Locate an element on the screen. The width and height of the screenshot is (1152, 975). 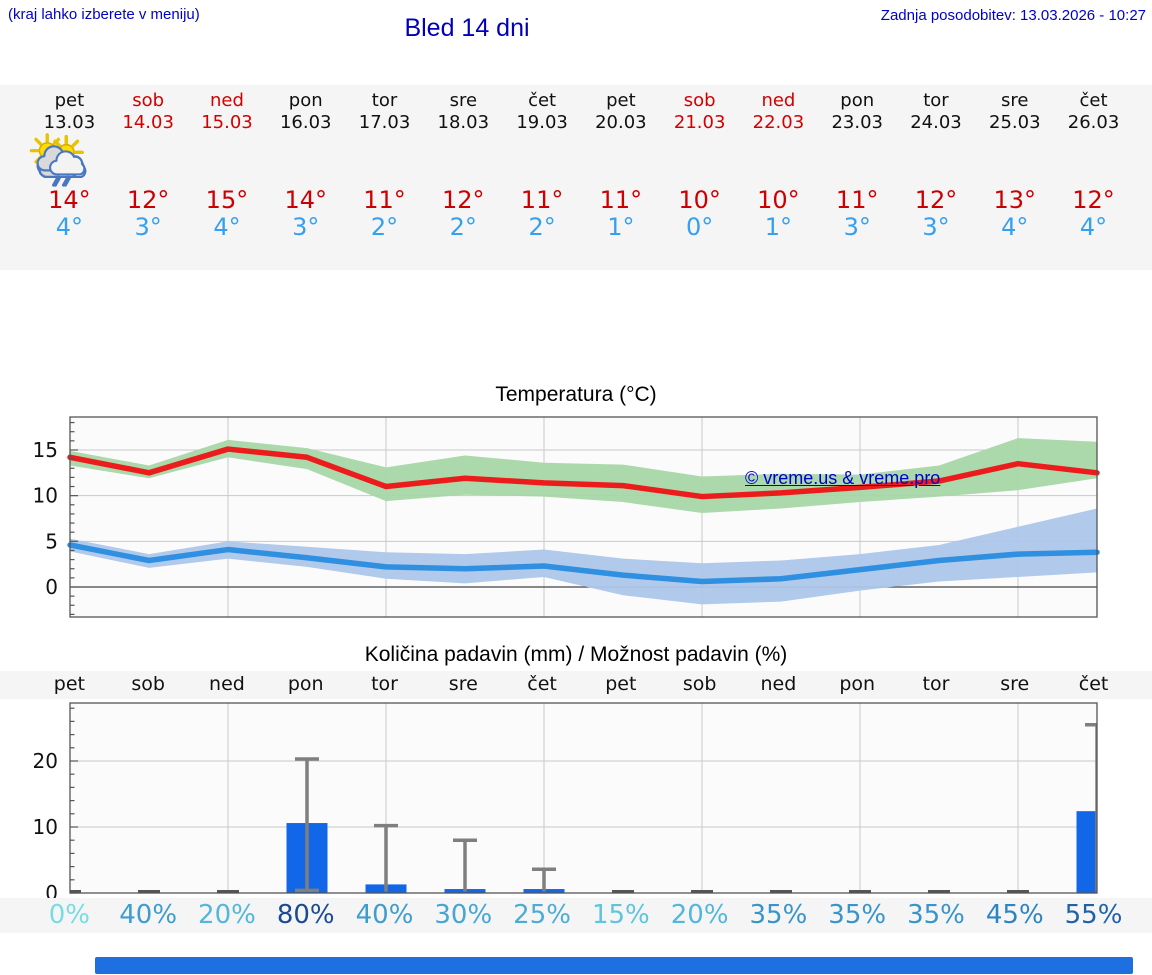
probability-column: 20% is located at coordinates (227, 915).